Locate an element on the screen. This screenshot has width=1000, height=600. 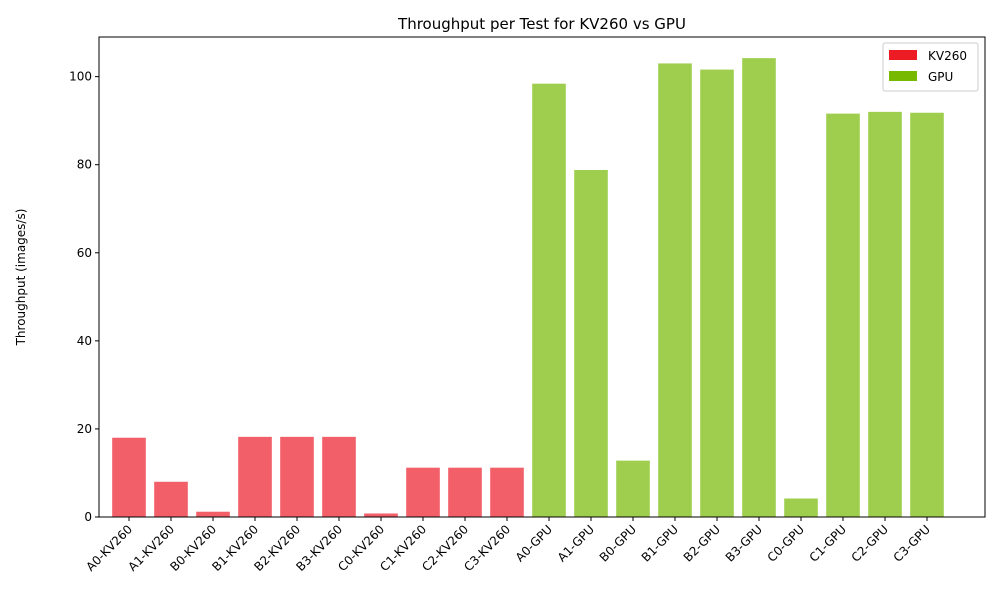
legend-label-kv260: KV260 is located at coordinates (947, 56).